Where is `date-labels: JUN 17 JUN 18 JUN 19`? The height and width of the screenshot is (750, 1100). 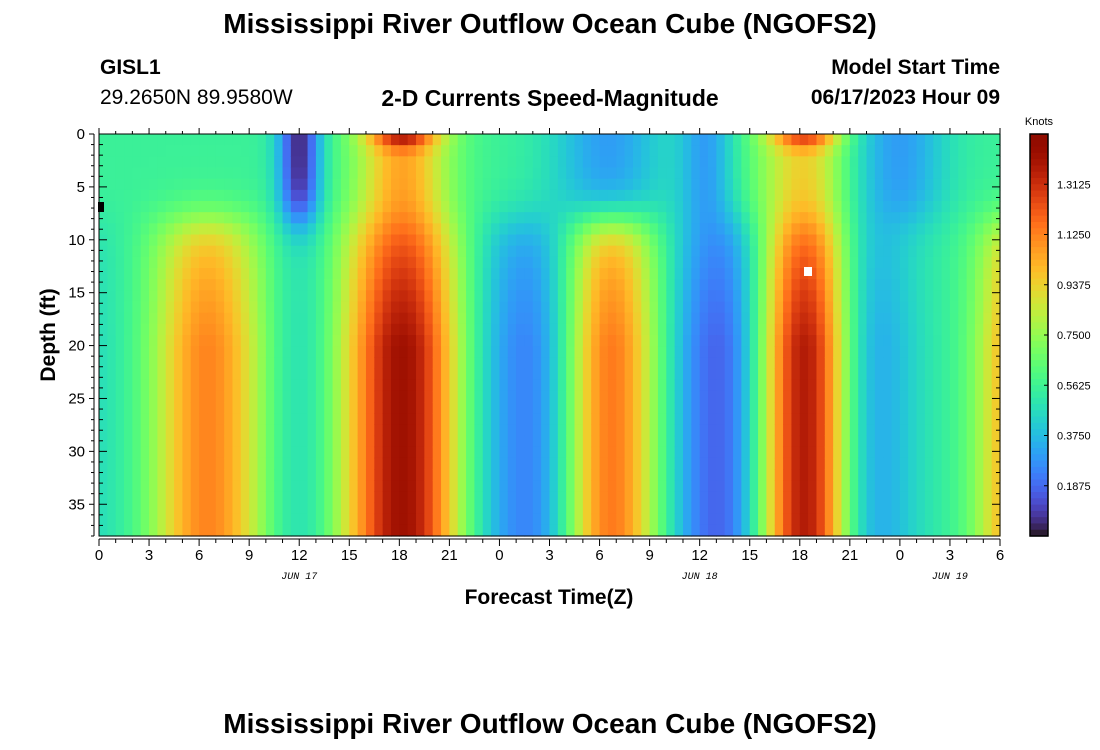
date-labels: JUN 17 JUN 18 JUN 19 is located at coordinates (624, 577).